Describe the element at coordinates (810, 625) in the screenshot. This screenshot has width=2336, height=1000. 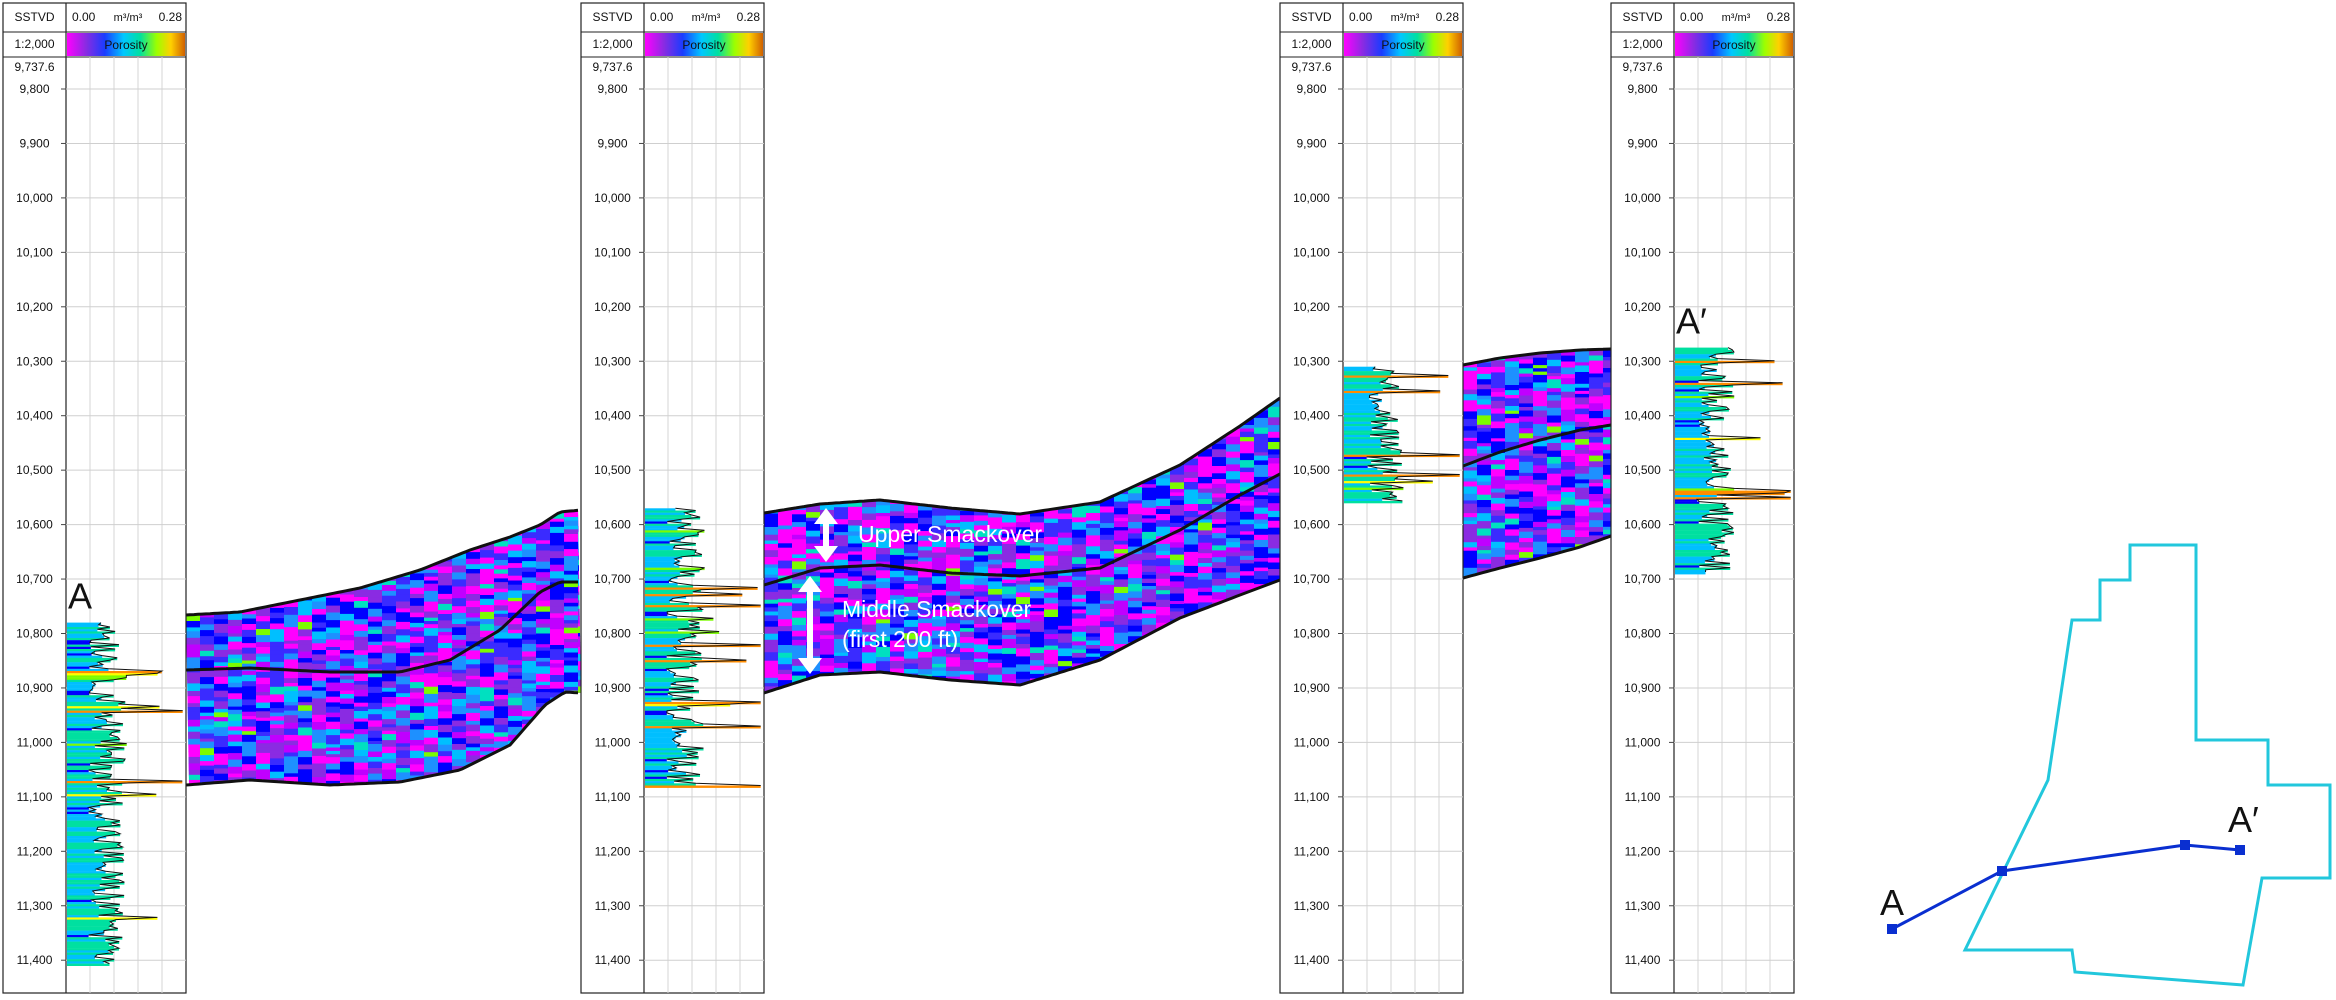
I see `middle-smackover-arrow` at that location.